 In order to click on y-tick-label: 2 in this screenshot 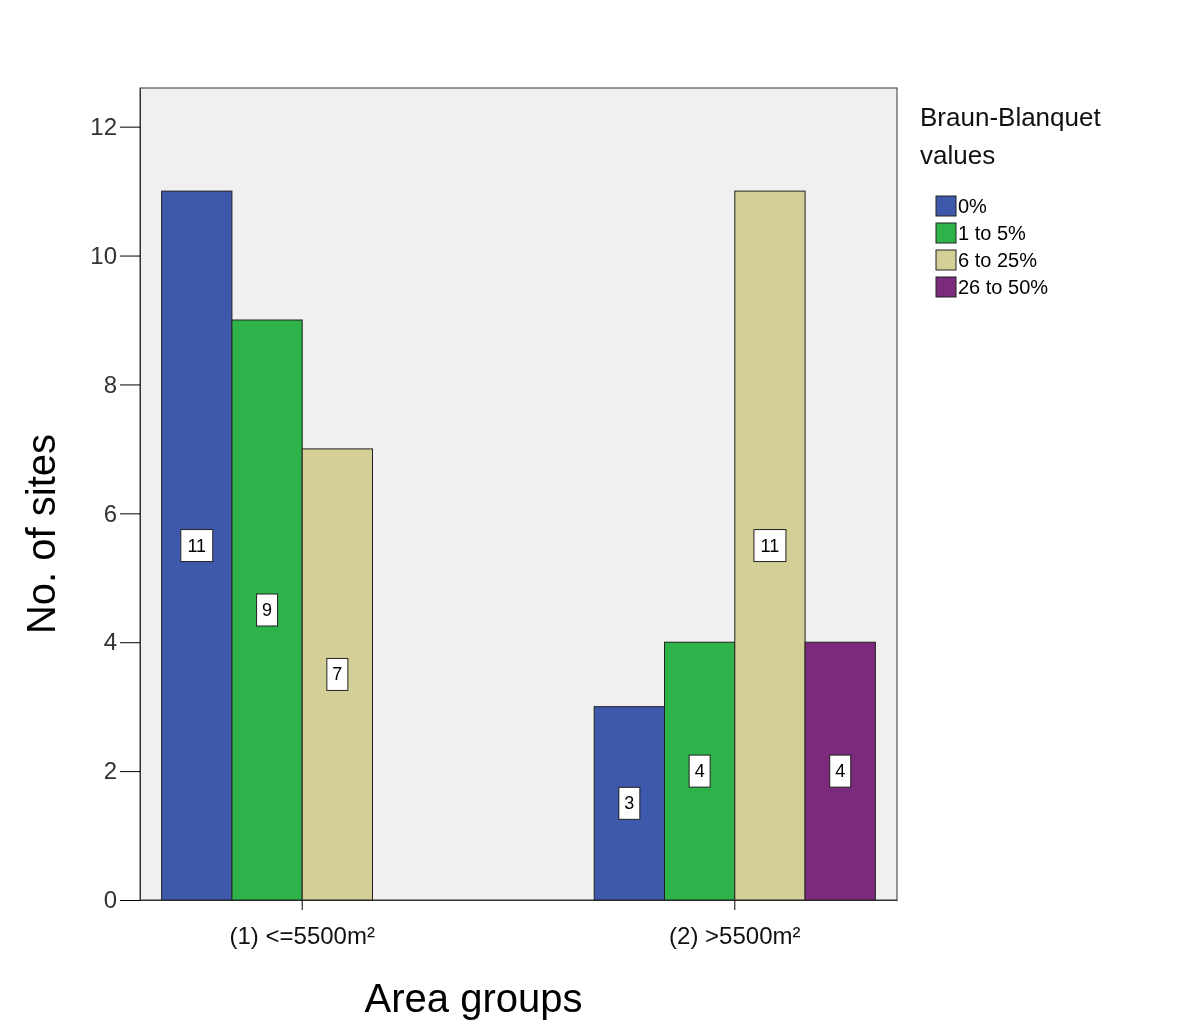, I will do `click(110, 771)`.